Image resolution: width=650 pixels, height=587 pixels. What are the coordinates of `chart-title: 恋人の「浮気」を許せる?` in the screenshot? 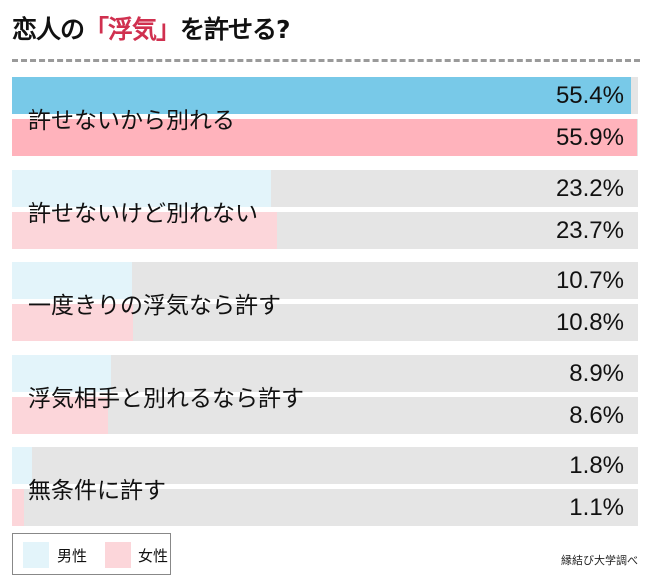 It's located at (151, 28).